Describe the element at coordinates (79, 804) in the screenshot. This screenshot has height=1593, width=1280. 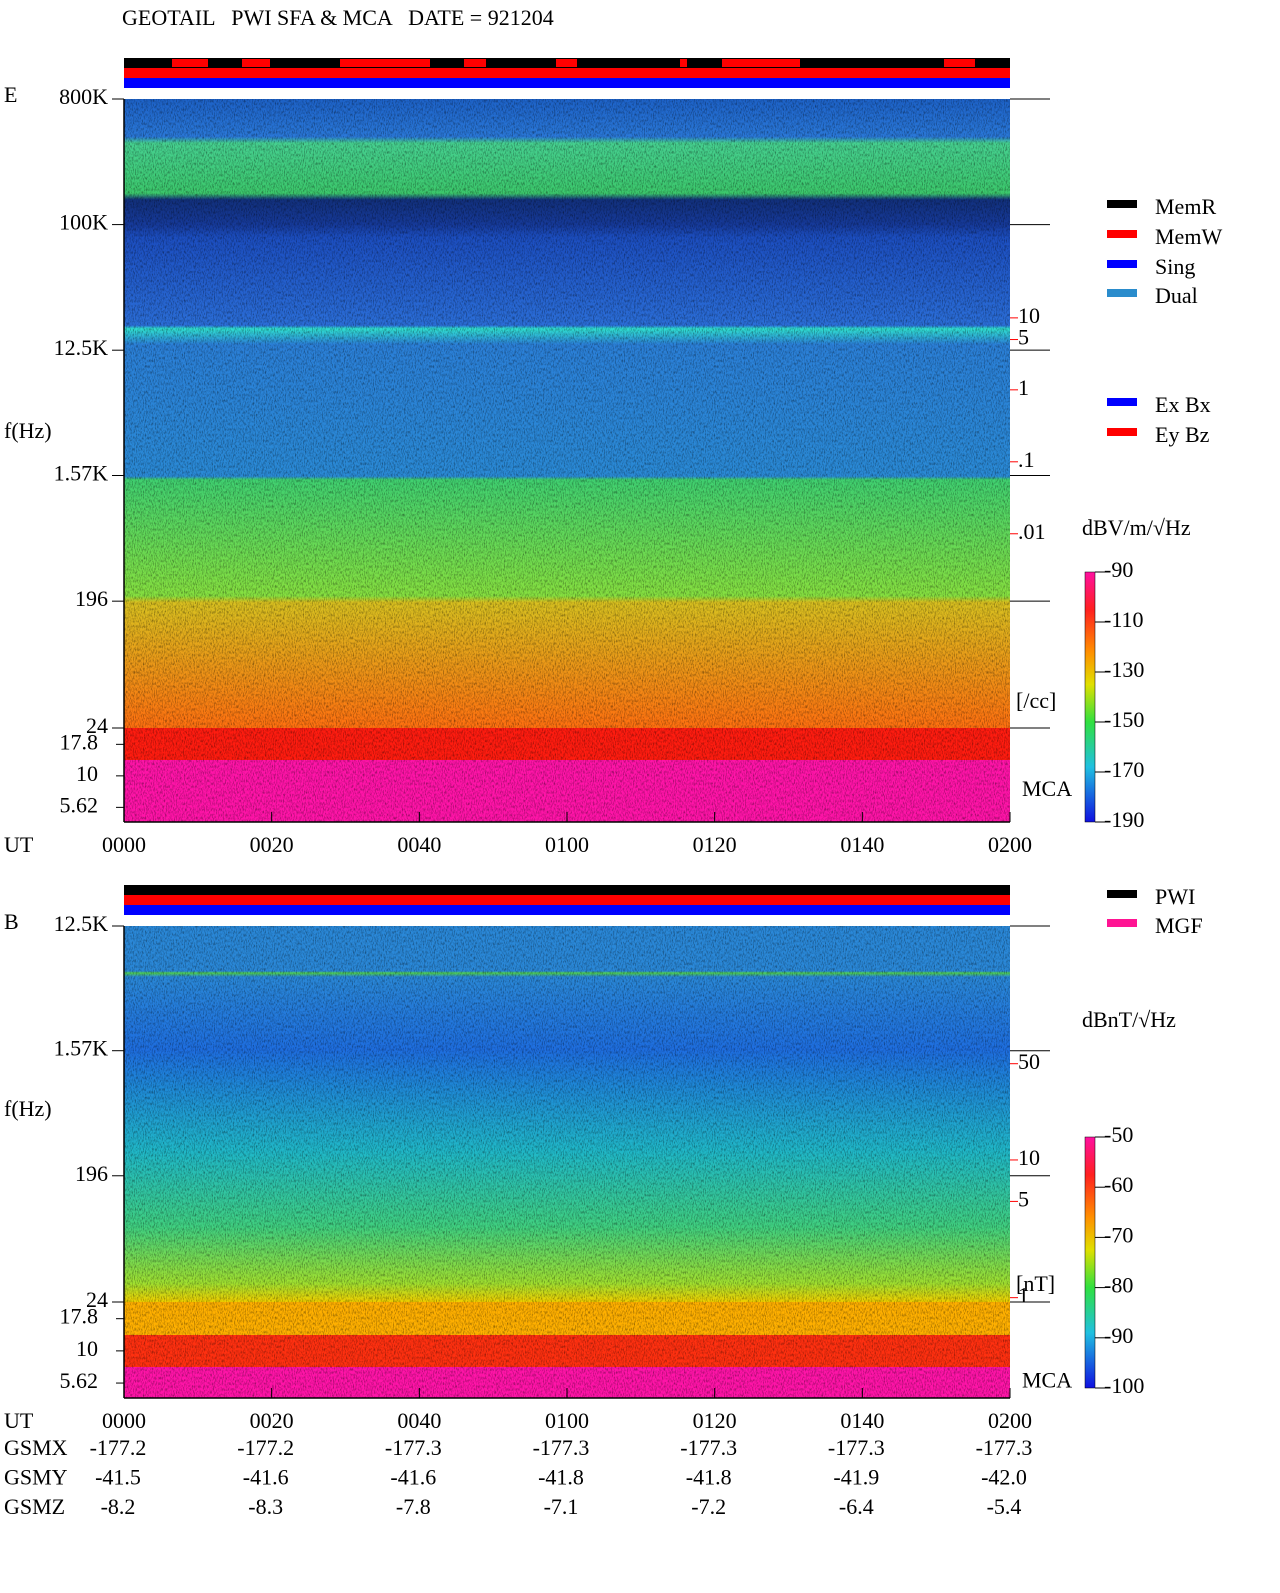
I see `mca-tick-label: 5.62` at that location.